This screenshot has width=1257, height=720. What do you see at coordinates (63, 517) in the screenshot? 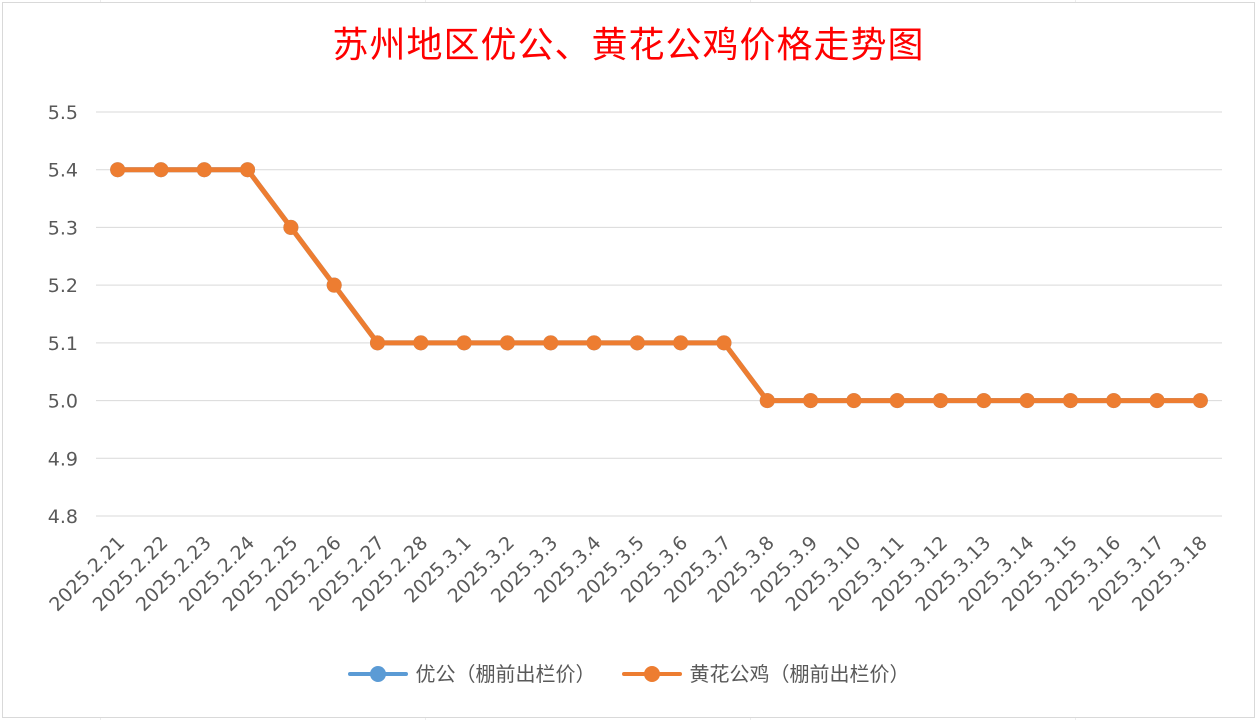
I see `y-tick-label: 4.8` at bounding box center [63, 517].